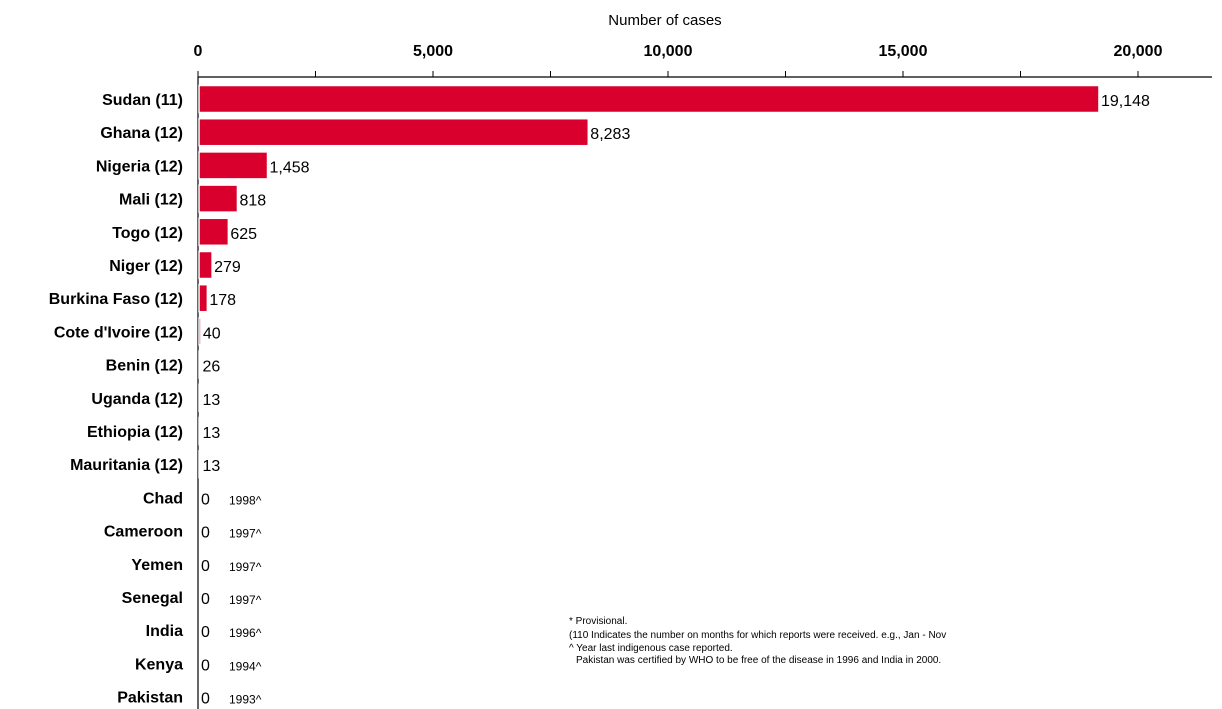 This screenshot has height=709, width=1222. I want to click on year-note: 1998^, so click(245, 500).